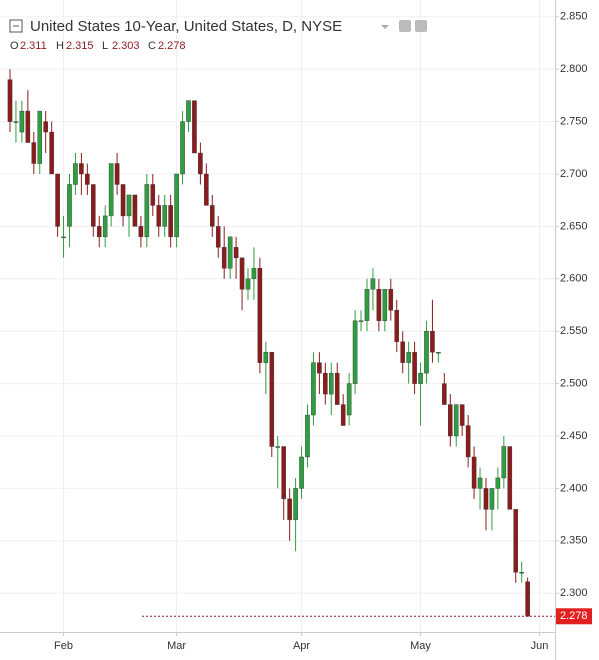  I want to click on symbol-dropdown, so click(385, 27).